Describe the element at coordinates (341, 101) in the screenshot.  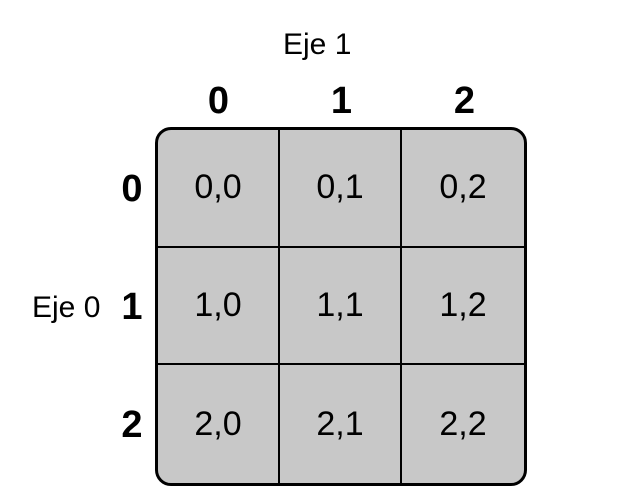
I see `column-index-1: 1` at that location.